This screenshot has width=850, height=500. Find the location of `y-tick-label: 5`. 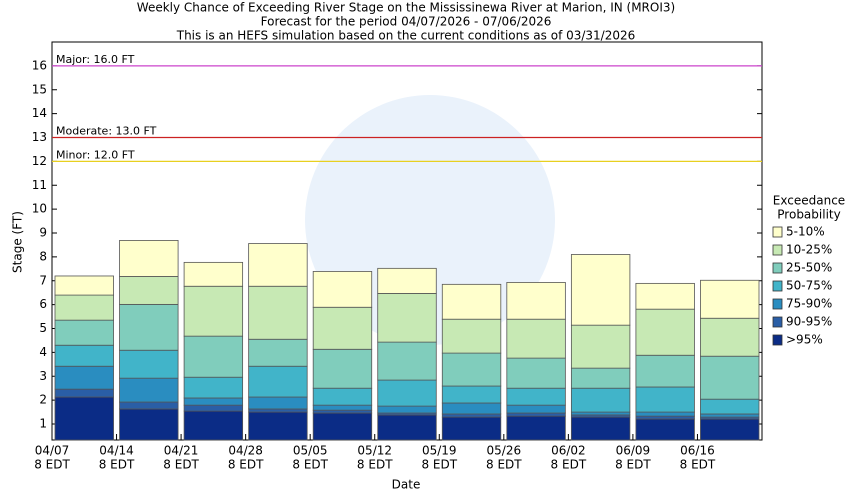

y-tick-label: 5 is located at coordinates (43, 328).